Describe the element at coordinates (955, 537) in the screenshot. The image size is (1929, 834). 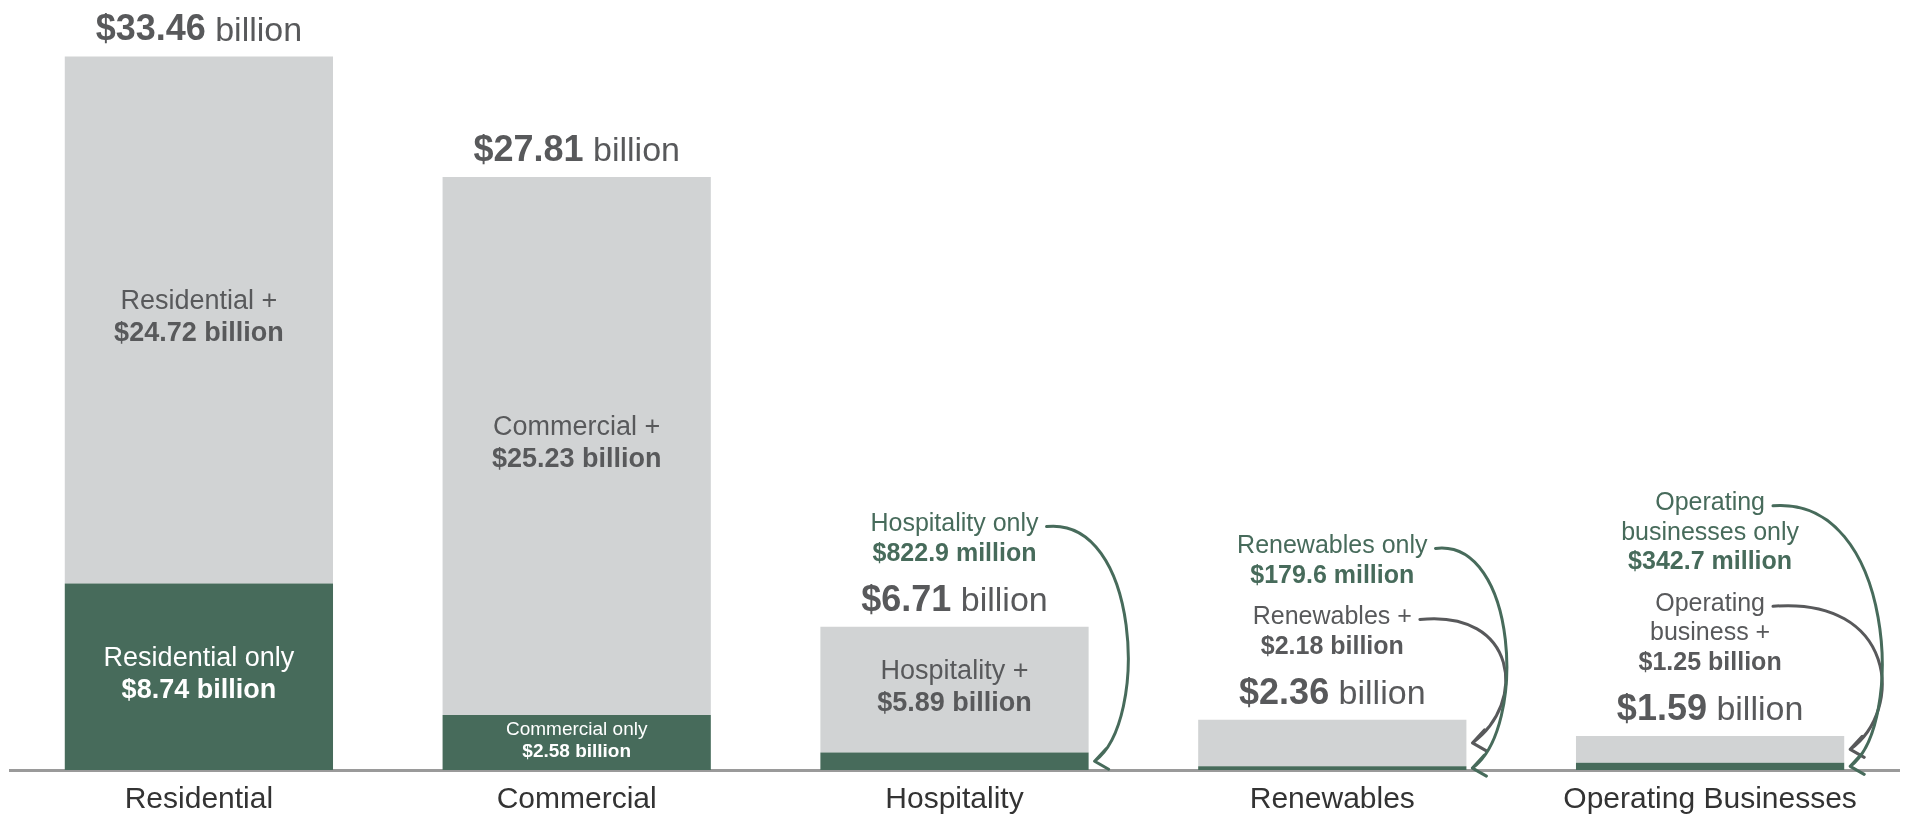
I see `data-label: Hospitality only $822.9 million` at that location.